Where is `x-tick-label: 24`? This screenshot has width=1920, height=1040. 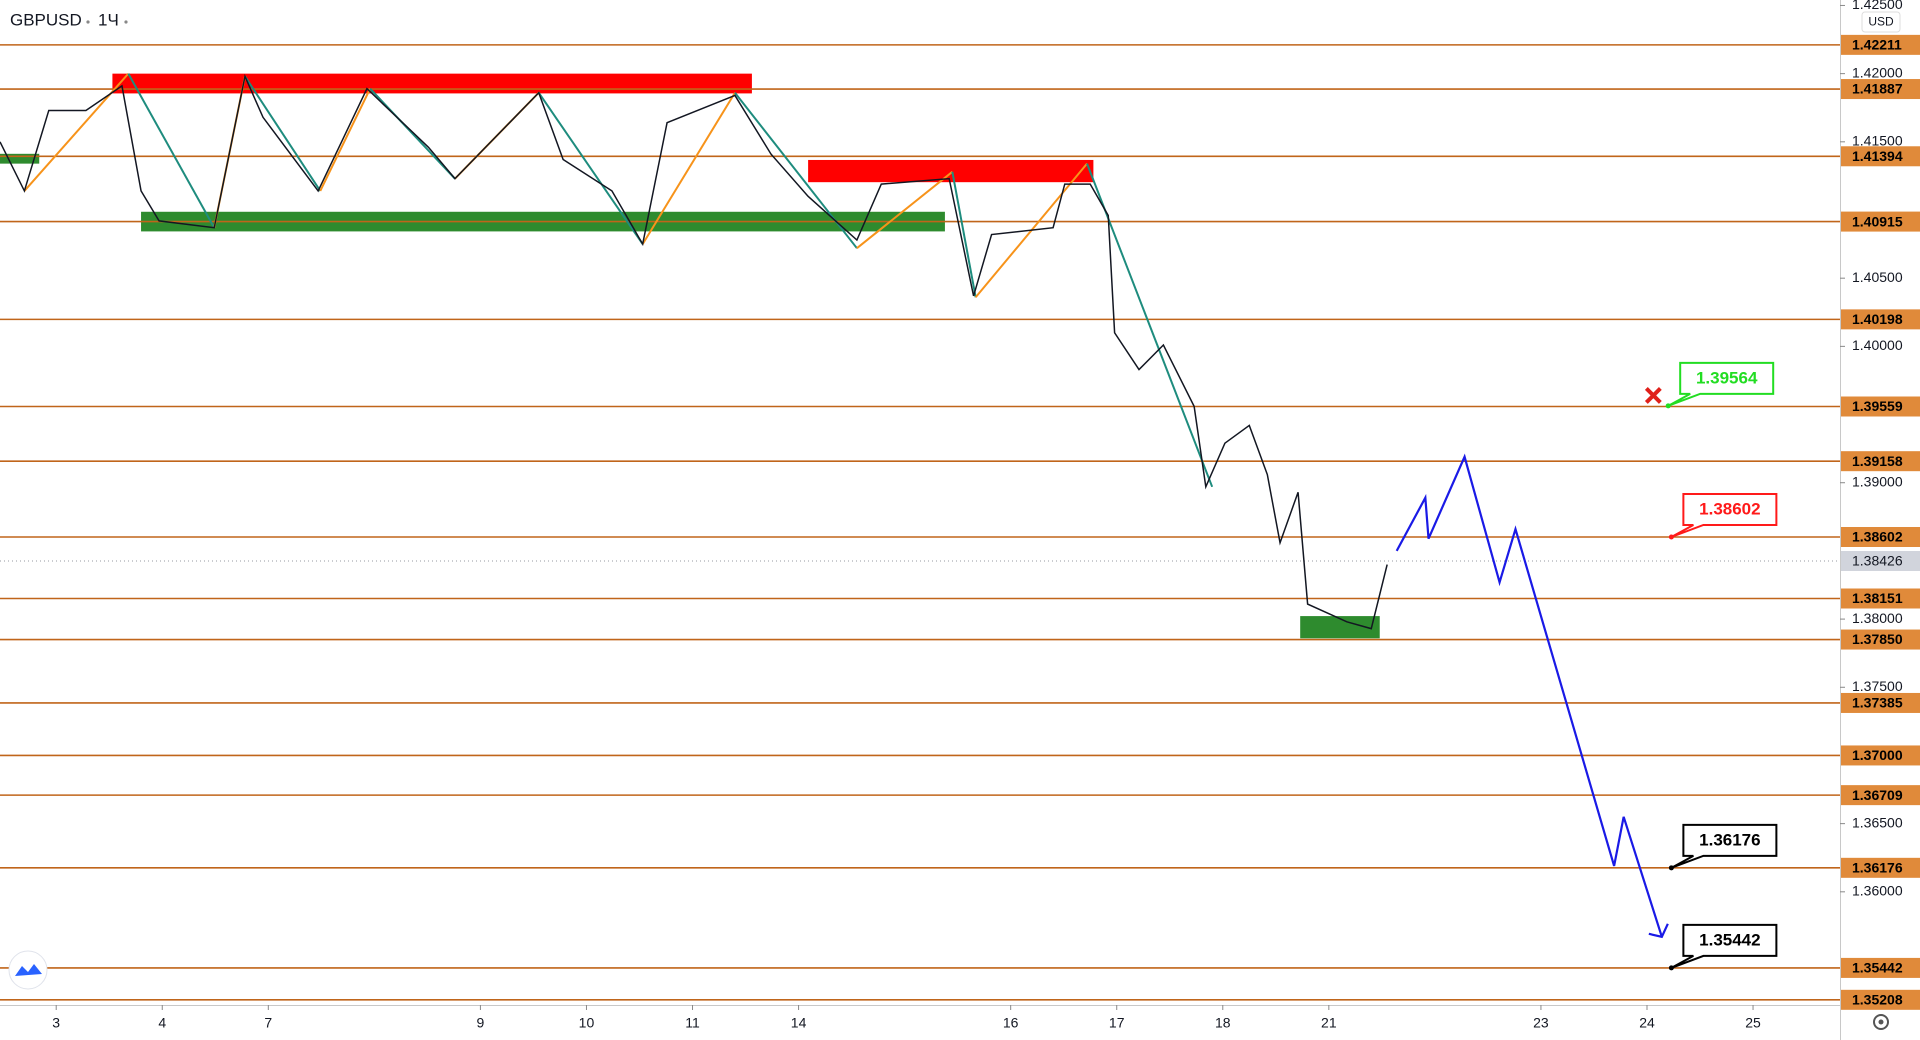
x-tick-label: 24 is located at coordinates (1647, 1023).